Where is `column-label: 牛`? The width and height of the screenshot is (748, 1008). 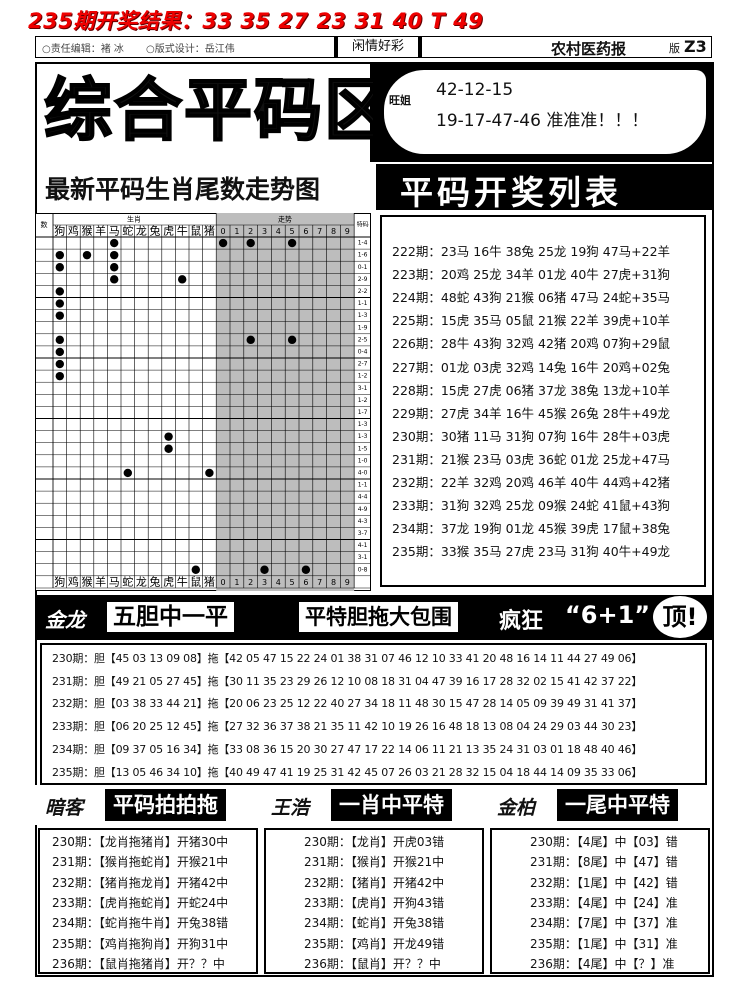
column-label: 牛 is located at coordinates (182, 231).